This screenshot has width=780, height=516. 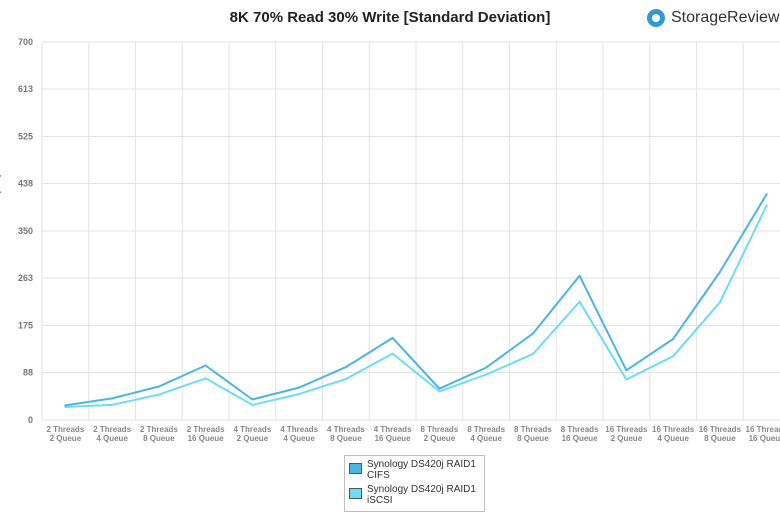 What do you see at coordinates (25, 42) in the screenshot?
I see `y-tick-label: 700` at bounding box center [25, 42].